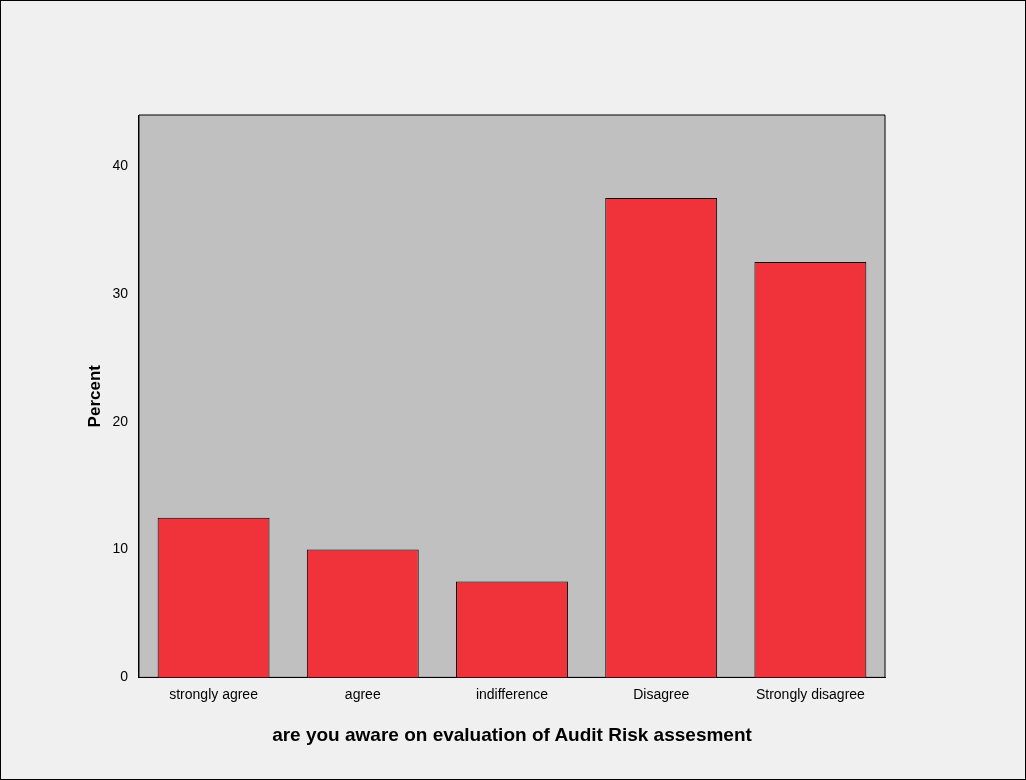 This screenshot has width=1026, height=780. Describe the element at coordinates (661, 693) in the screenshot. I see `x-tick-label: Disagree` at that location.